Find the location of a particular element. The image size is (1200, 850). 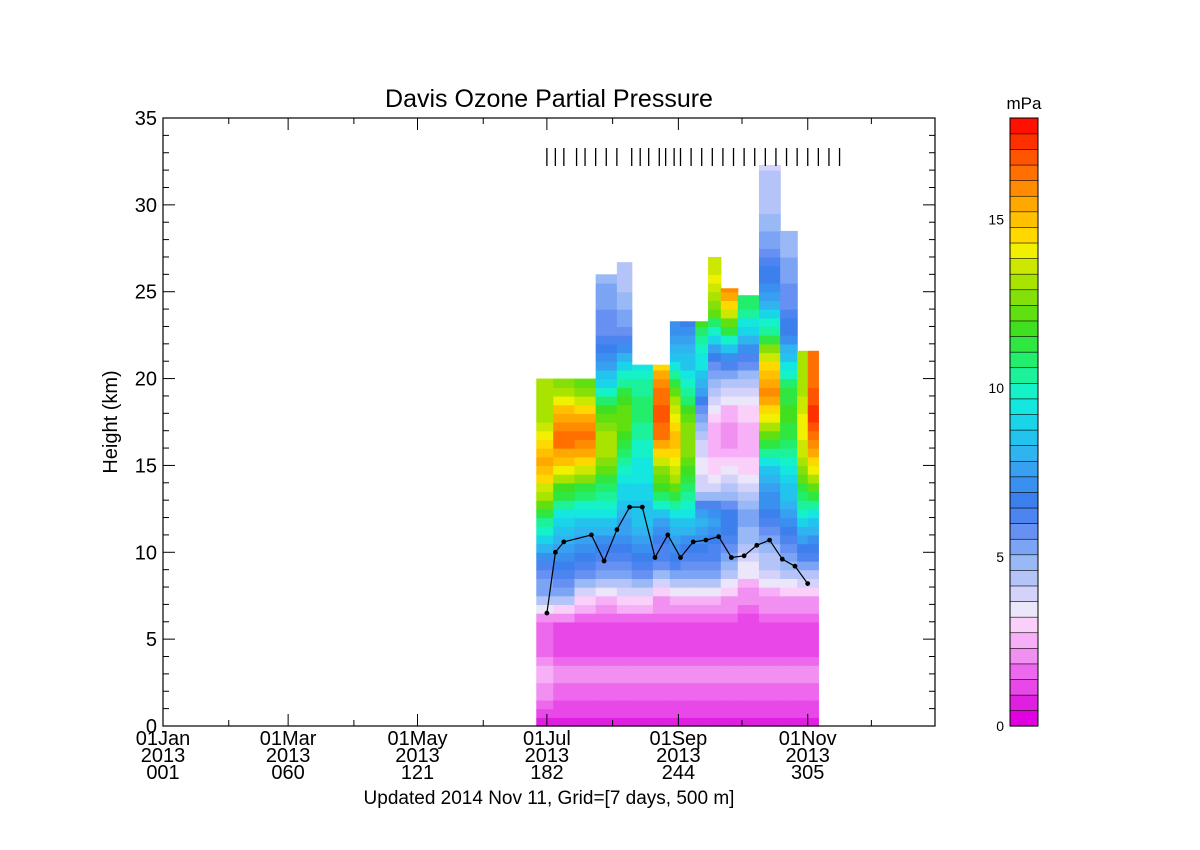

x-tick-label: 121 is located at coordinates (417, 773).